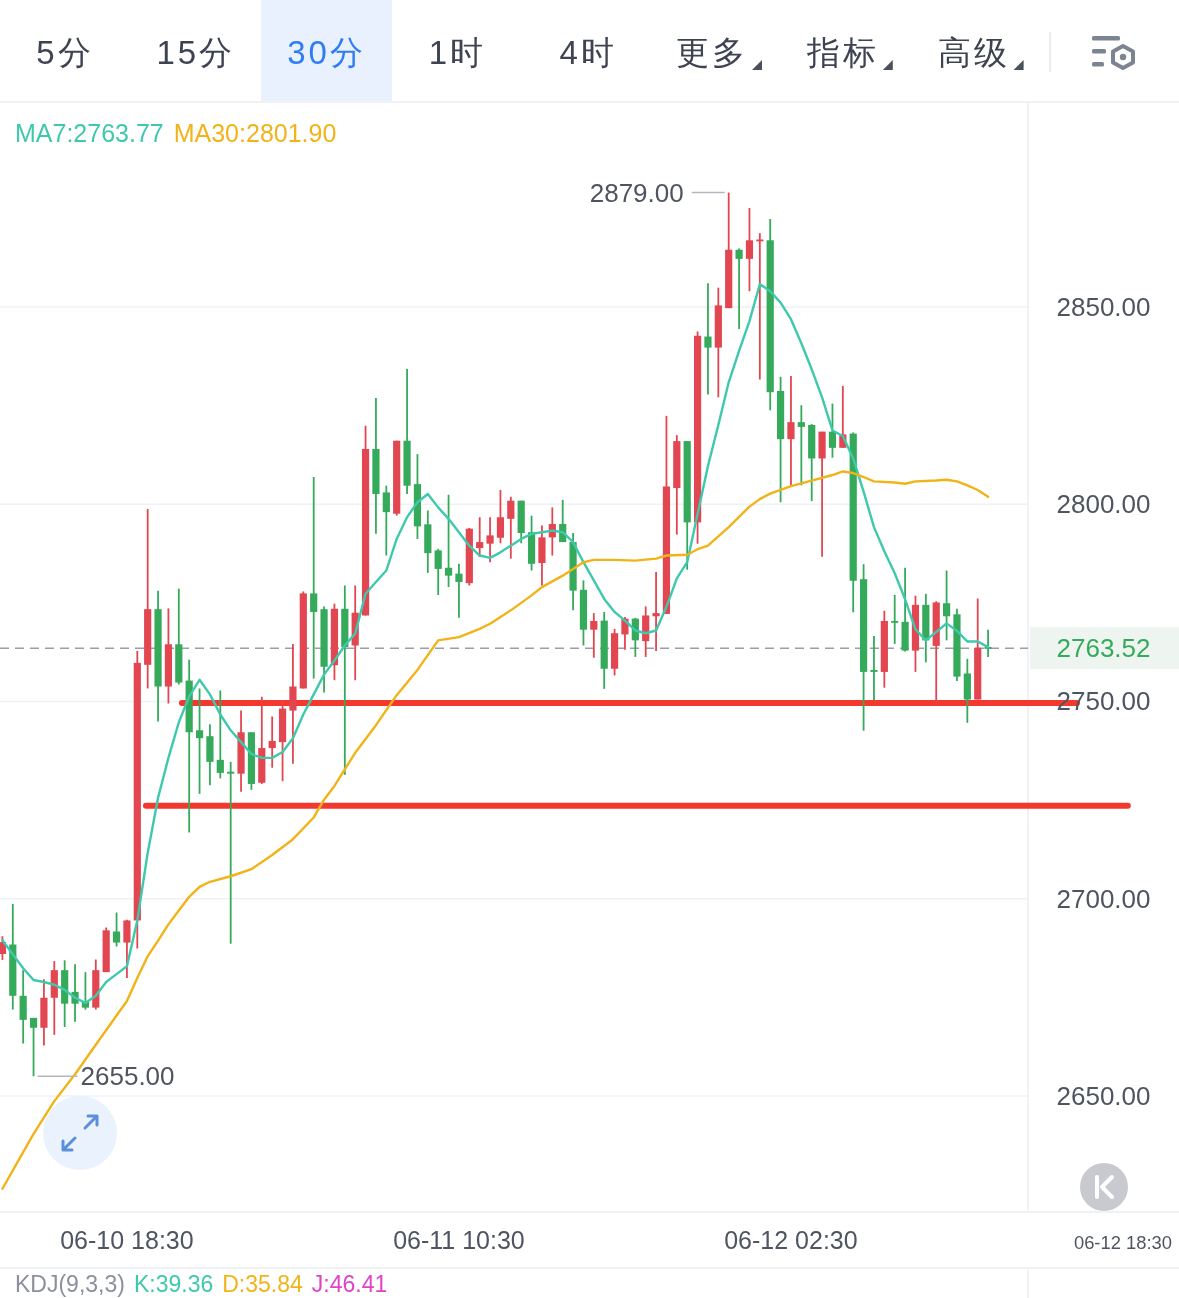  I want to click on tab-label: 15分, so click(196, 52).